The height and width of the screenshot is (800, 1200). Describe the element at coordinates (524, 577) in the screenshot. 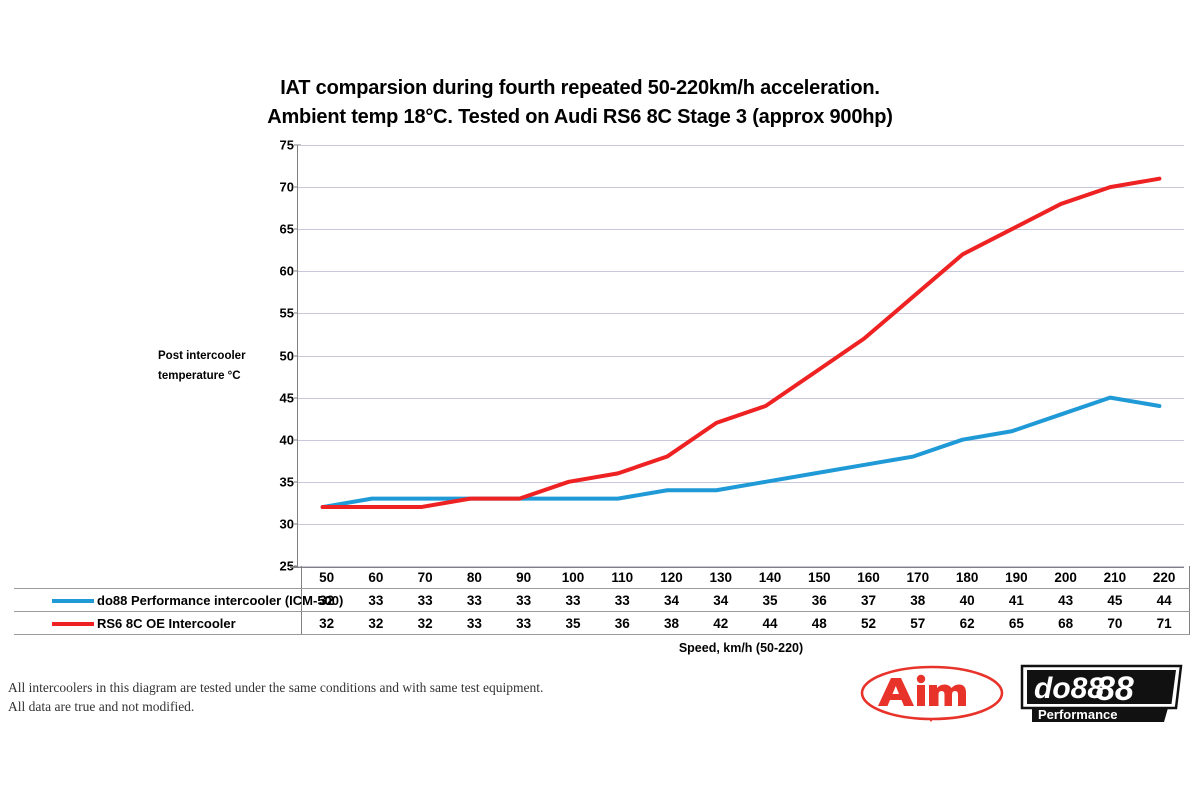

I see `table-header-speed-90: 90` at that location.